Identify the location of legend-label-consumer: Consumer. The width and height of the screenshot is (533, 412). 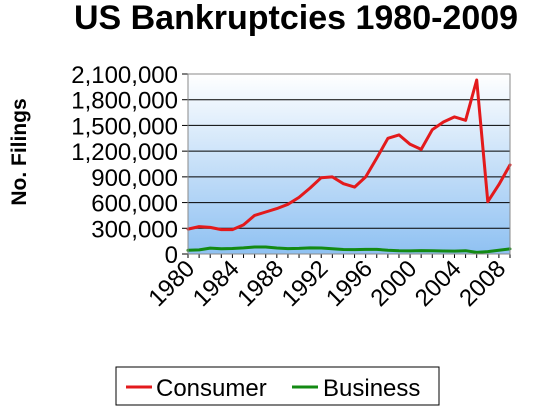
(211, 388).